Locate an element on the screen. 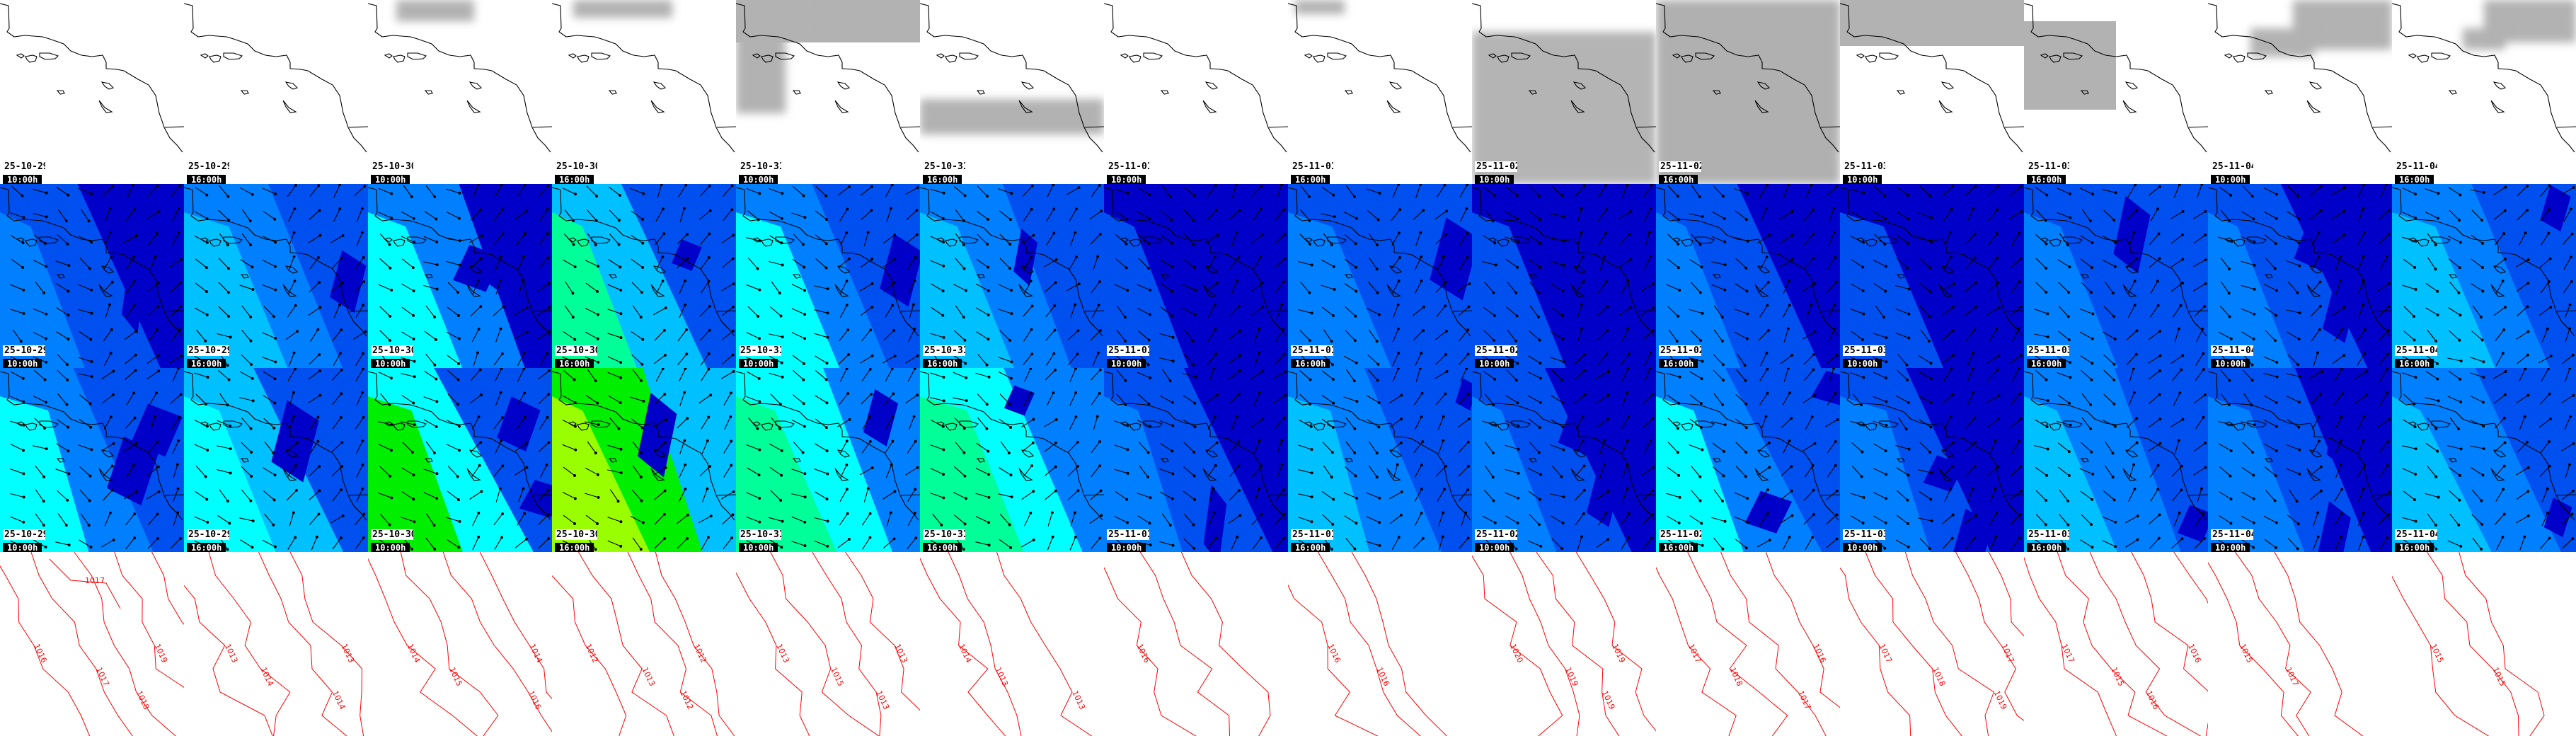 The width and height of the screenshot is (2576, 736). coastline is located at coordinates (276, 262).